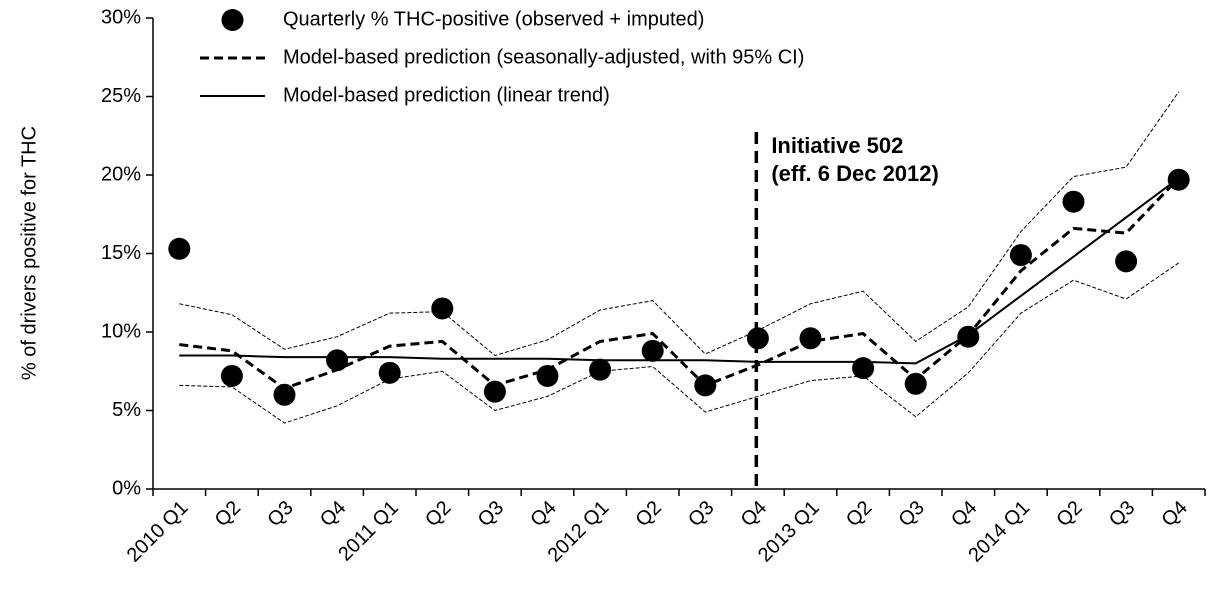 The height and width of the screenshot is (594, 1230). What do you see at coordinates (121, 17) in the screenshot?
I see `y-tick-label: 30%` at bounding box center [121, 17].